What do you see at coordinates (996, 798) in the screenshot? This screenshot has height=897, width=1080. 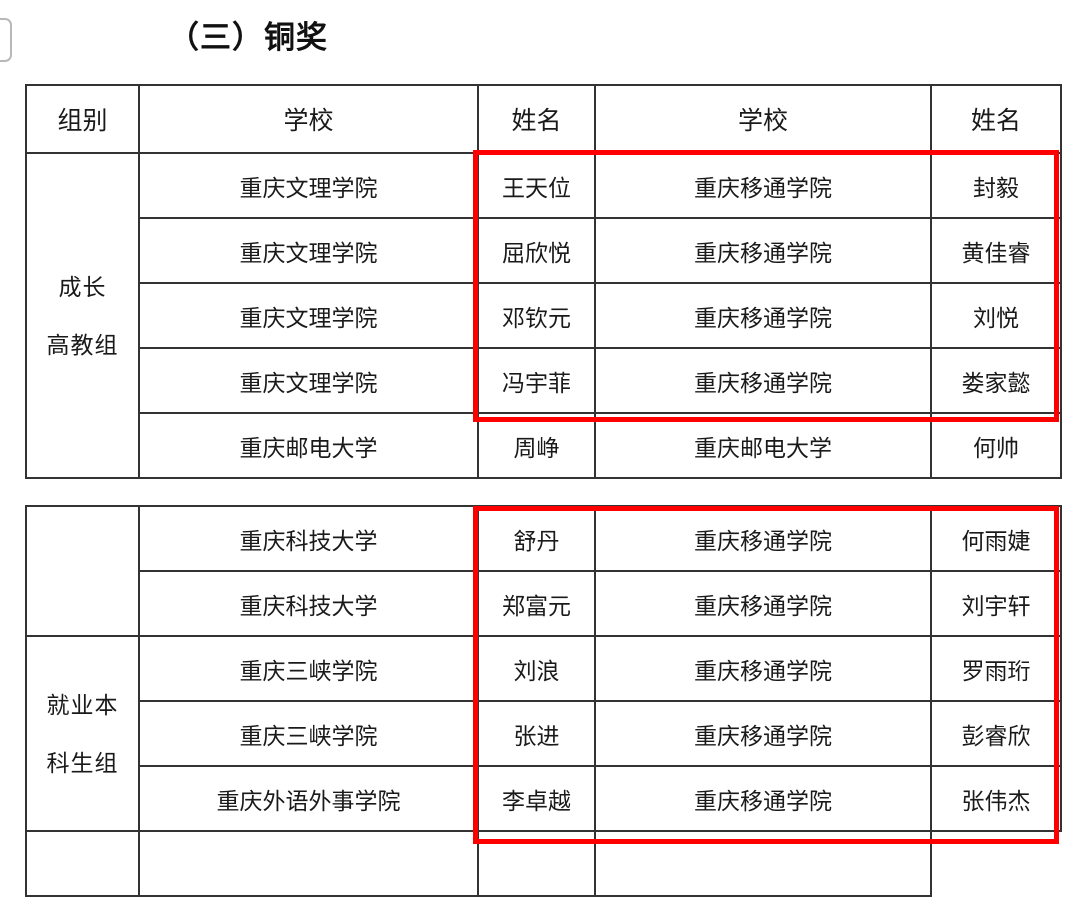 I see `cell-name-b: 张伟杰` at bounding box center [996, 798].